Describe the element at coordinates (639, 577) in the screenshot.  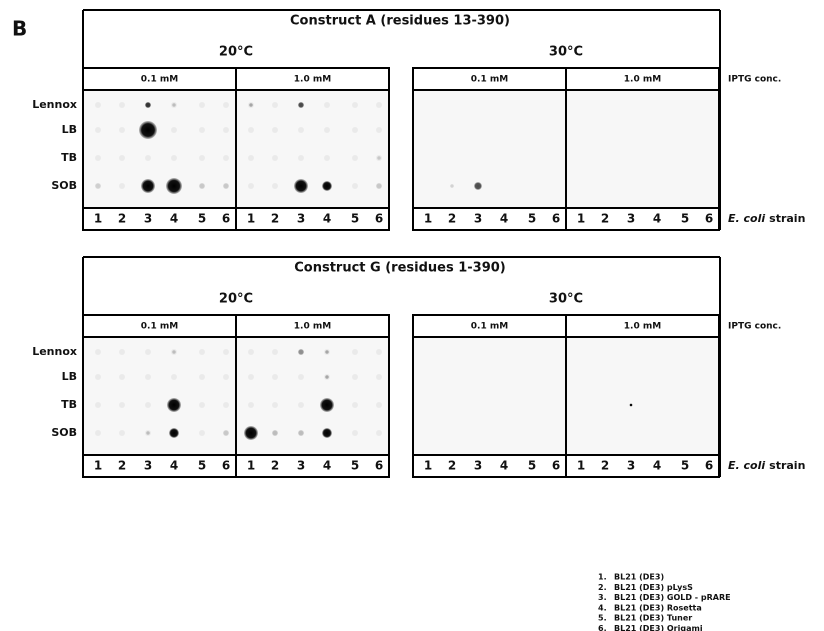
I see `legend-name: BL21 (DE3)` at that location.